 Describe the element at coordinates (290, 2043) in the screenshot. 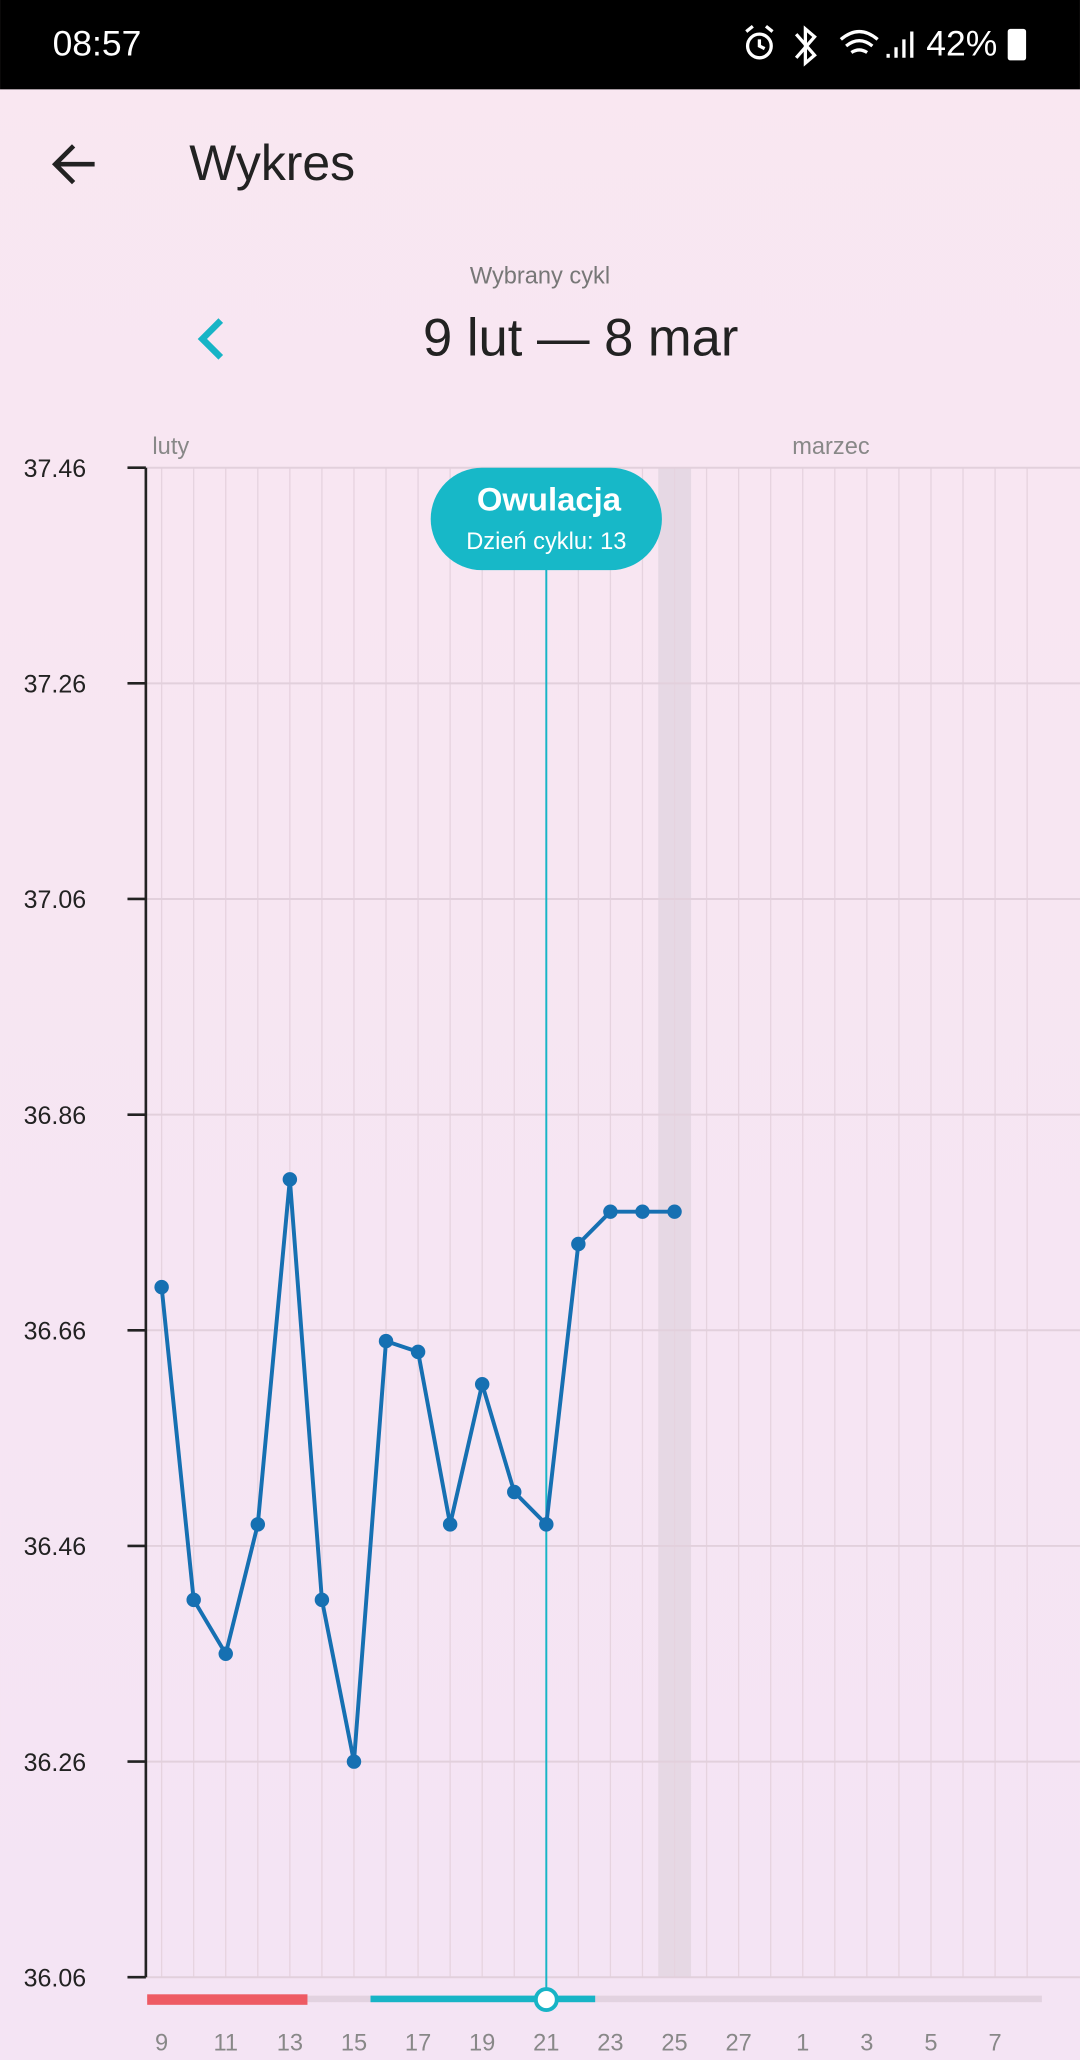

I see `x-tick-label: 13` at that location.